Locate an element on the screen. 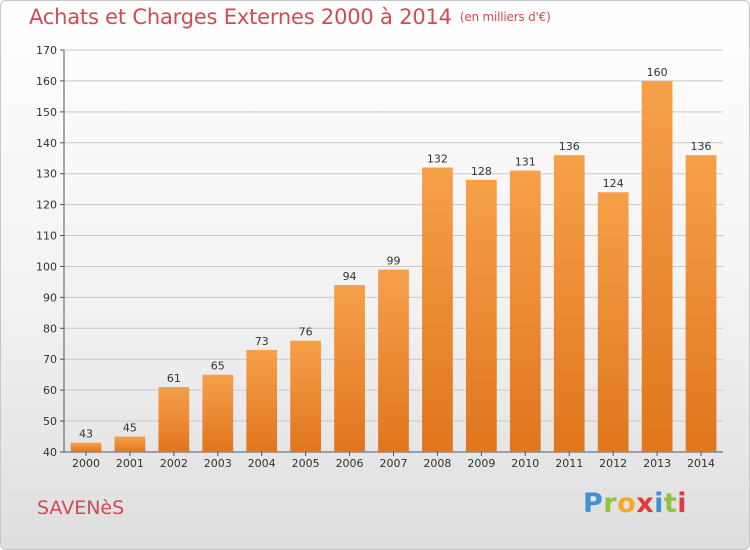 This screenshot has width=750, height=550. x-tick-label: 2004 is located at coordinates (262, 463).